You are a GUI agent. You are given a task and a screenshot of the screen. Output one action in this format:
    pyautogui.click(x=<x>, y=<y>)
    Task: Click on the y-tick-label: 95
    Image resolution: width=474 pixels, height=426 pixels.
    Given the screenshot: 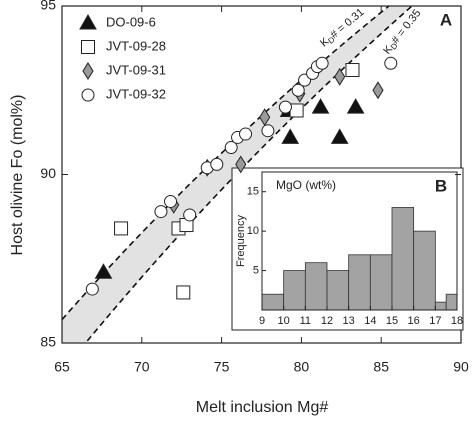 What is the action you would take?
    pyautogui.click(x=48, y=6)
    